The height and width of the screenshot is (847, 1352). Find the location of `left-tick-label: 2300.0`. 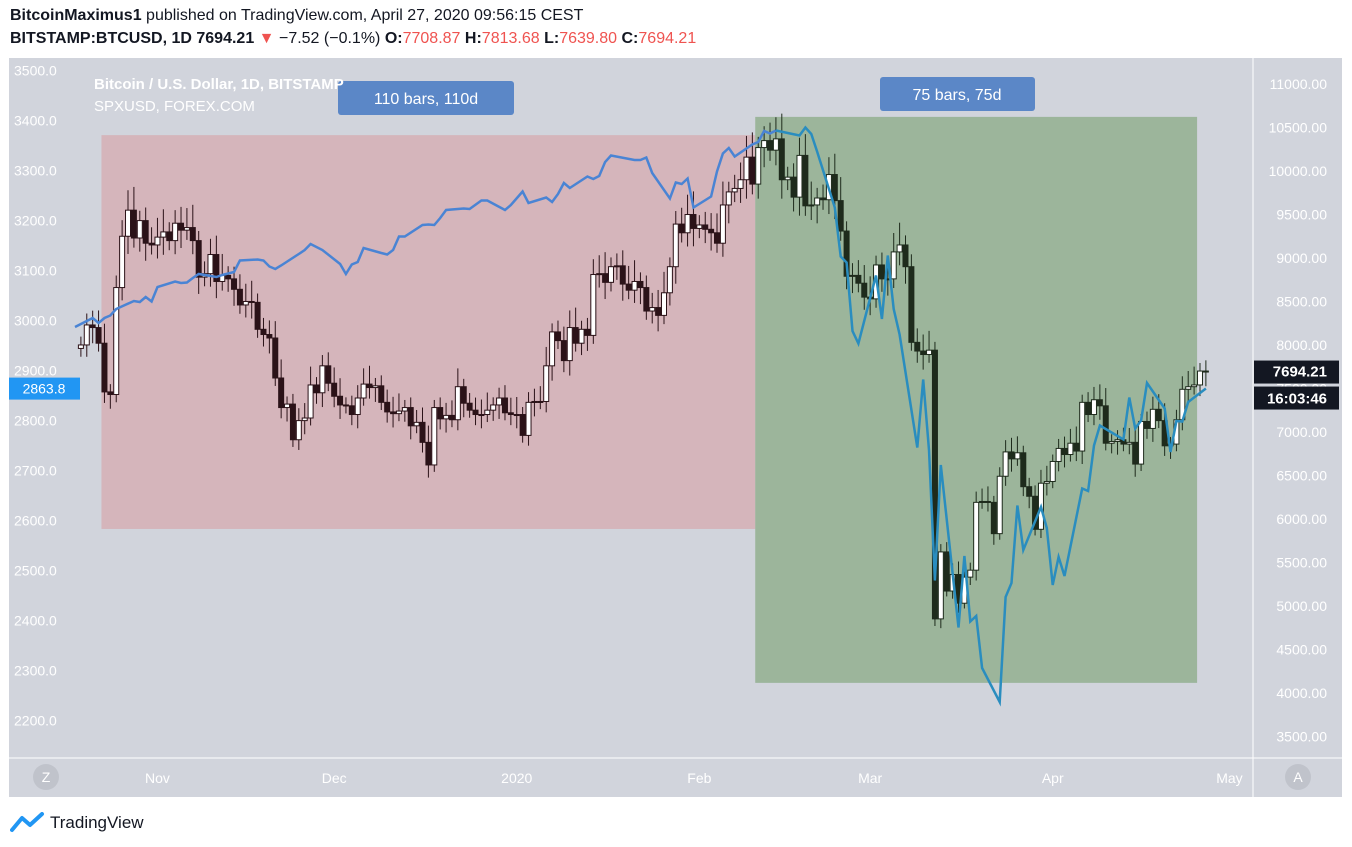

left-tick-label: 2300.0 is located at coordinates (35, 671).